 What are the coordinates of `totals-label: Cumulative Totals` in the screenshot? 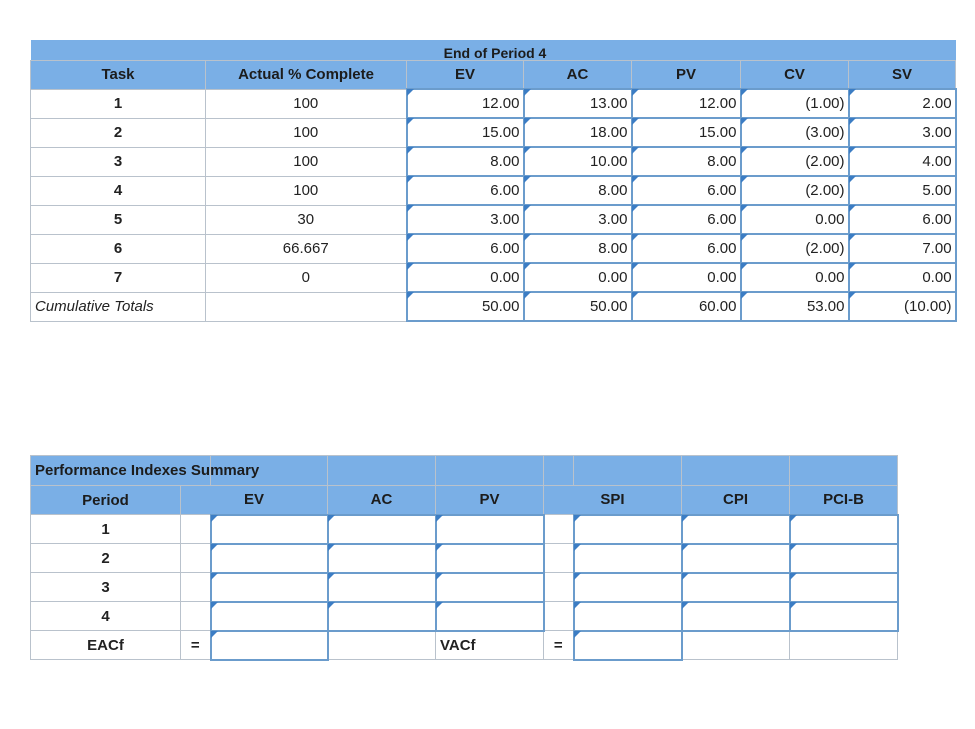 It's located at (118, 306).